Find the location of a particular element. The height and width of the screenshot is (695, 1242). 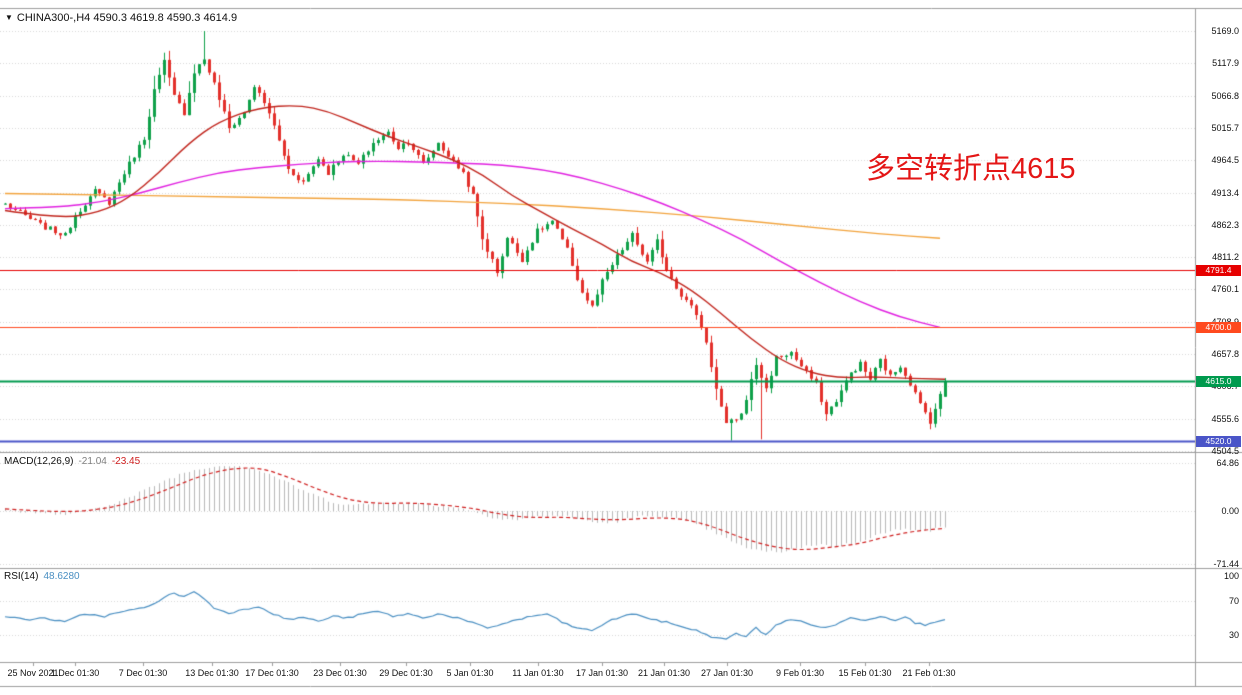

time-tick-label: 29 Dec 01:30 is located at coordinates (406, 673).